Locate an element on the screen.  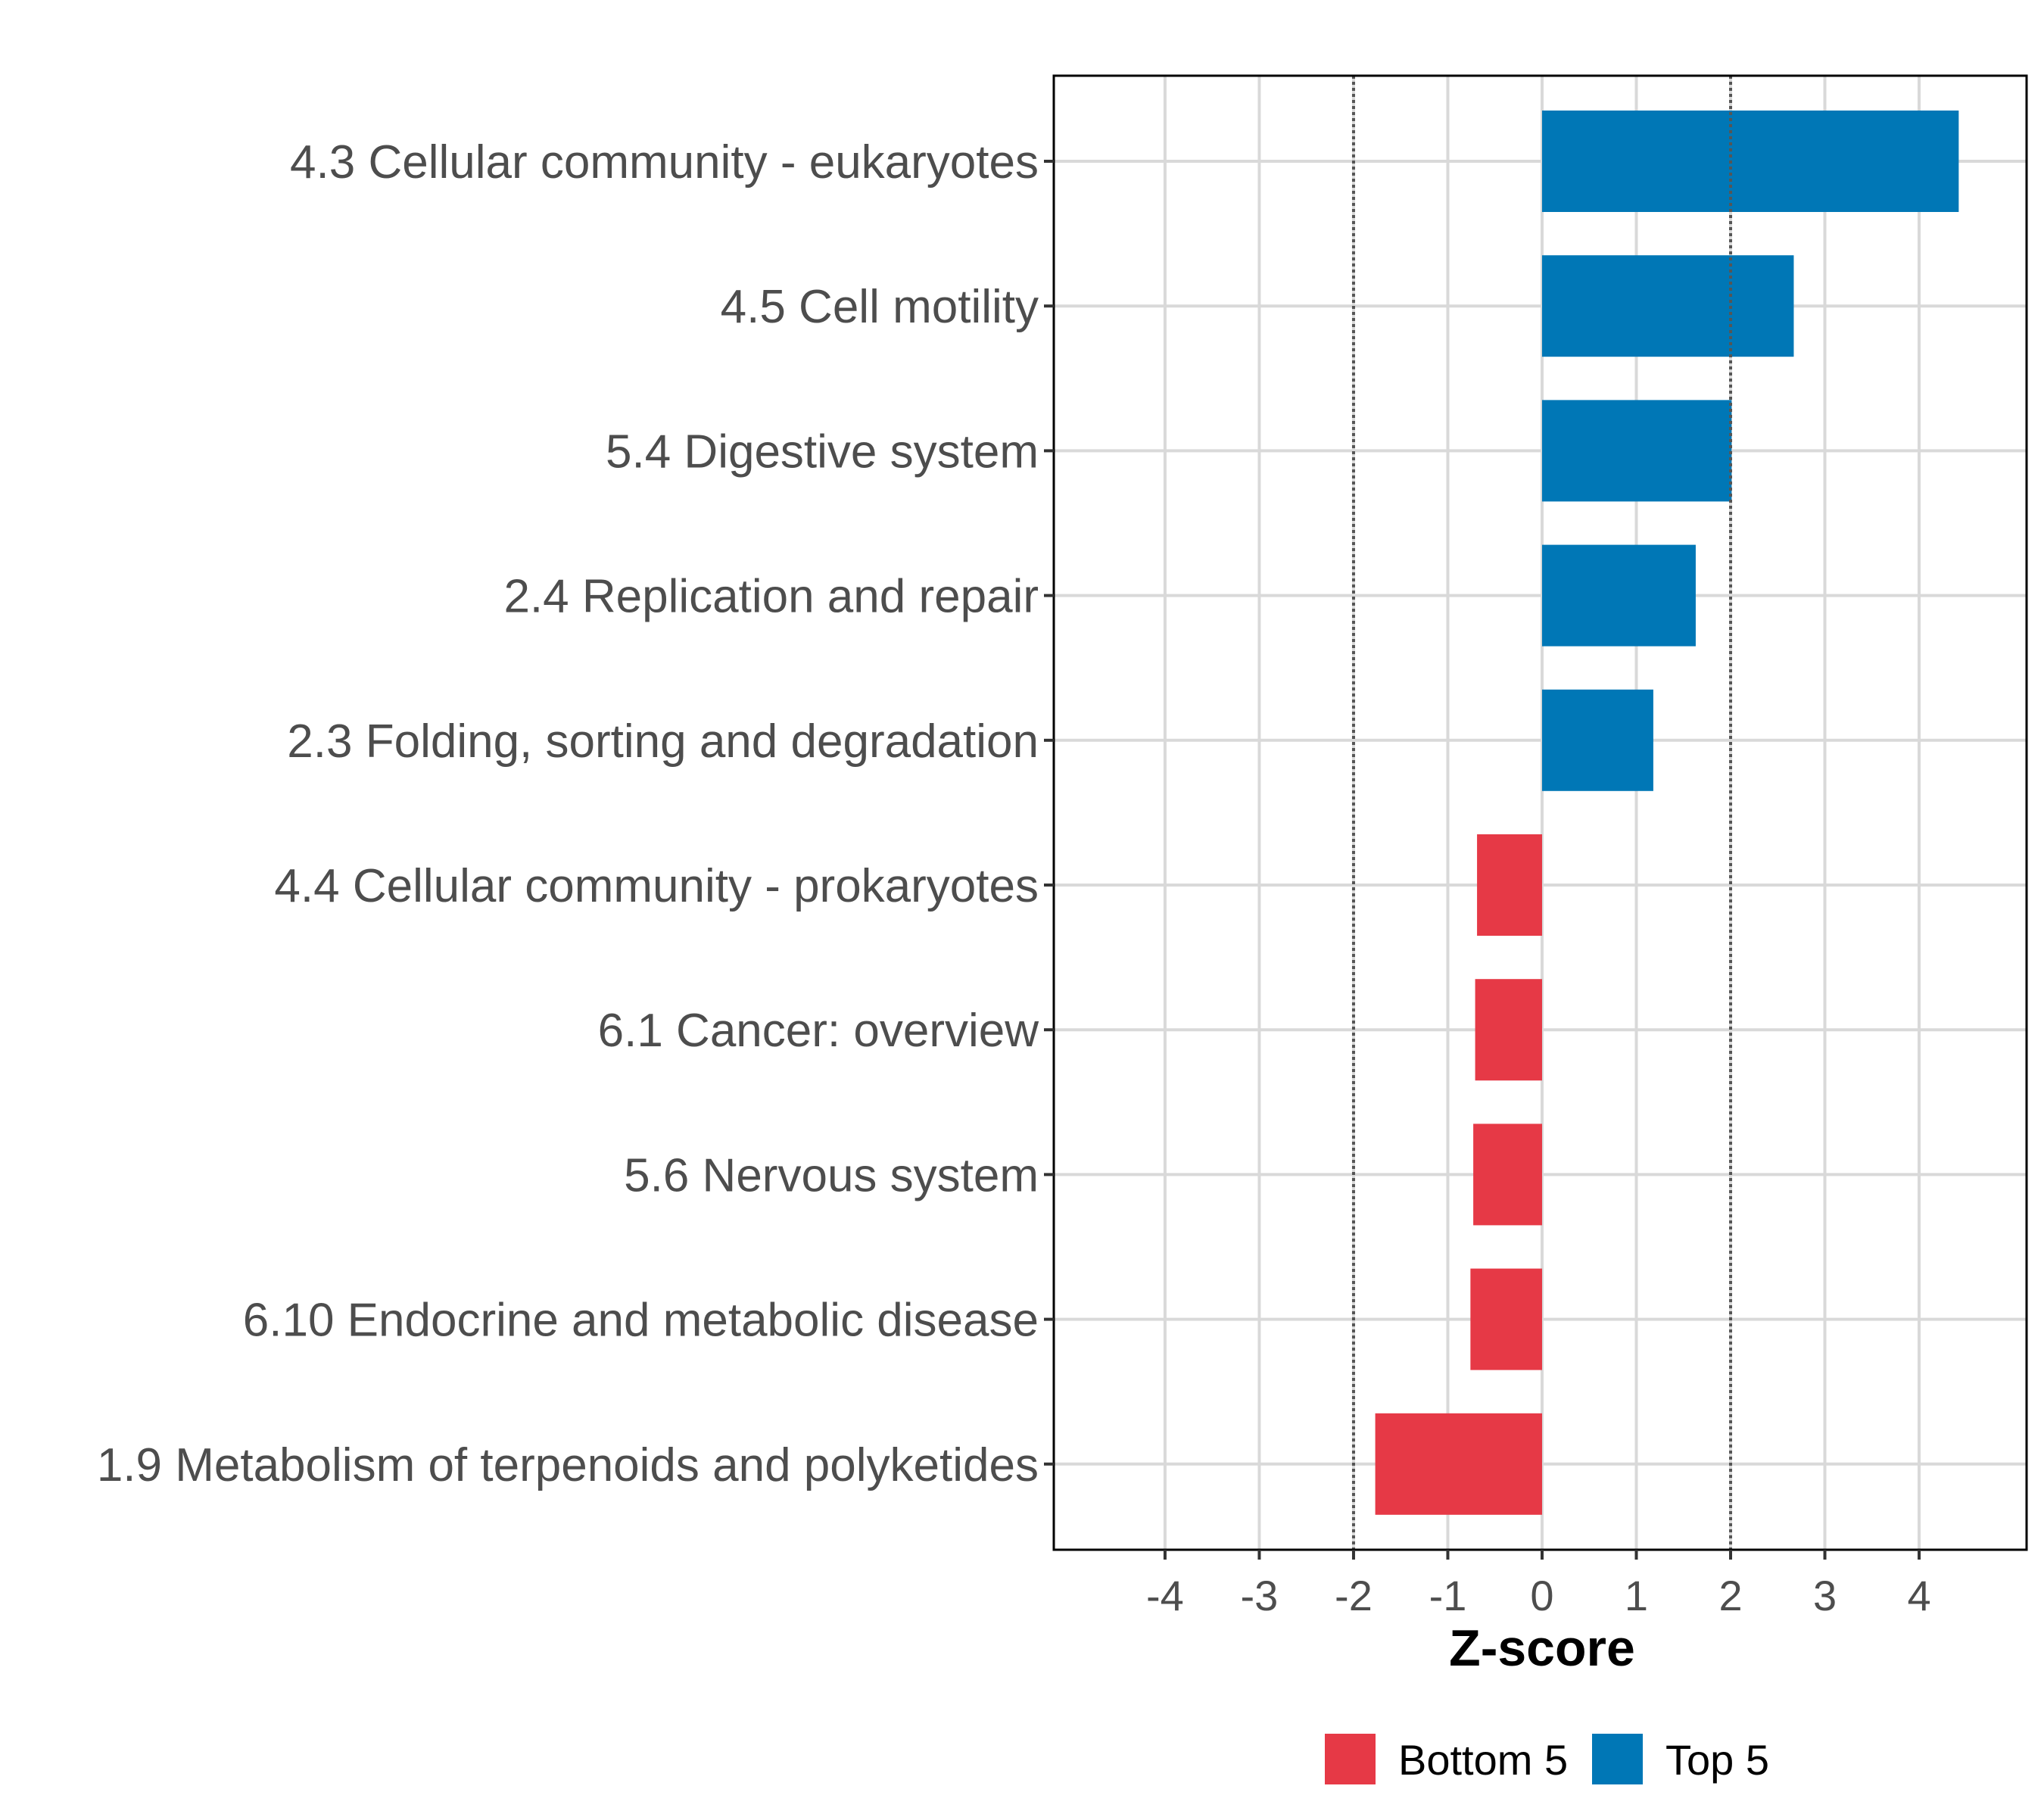
x-axis-title: Z-score is located at coordinates (1542, 1648).